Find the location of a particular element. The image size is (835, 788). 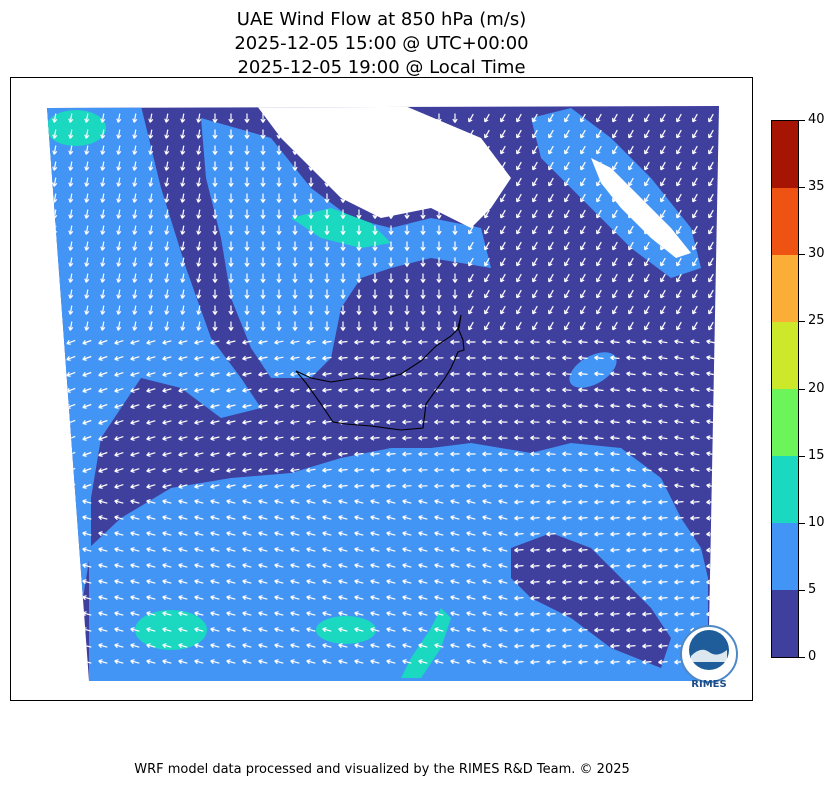

rimes-logo: RIMES is located at coordinates (709, 657).